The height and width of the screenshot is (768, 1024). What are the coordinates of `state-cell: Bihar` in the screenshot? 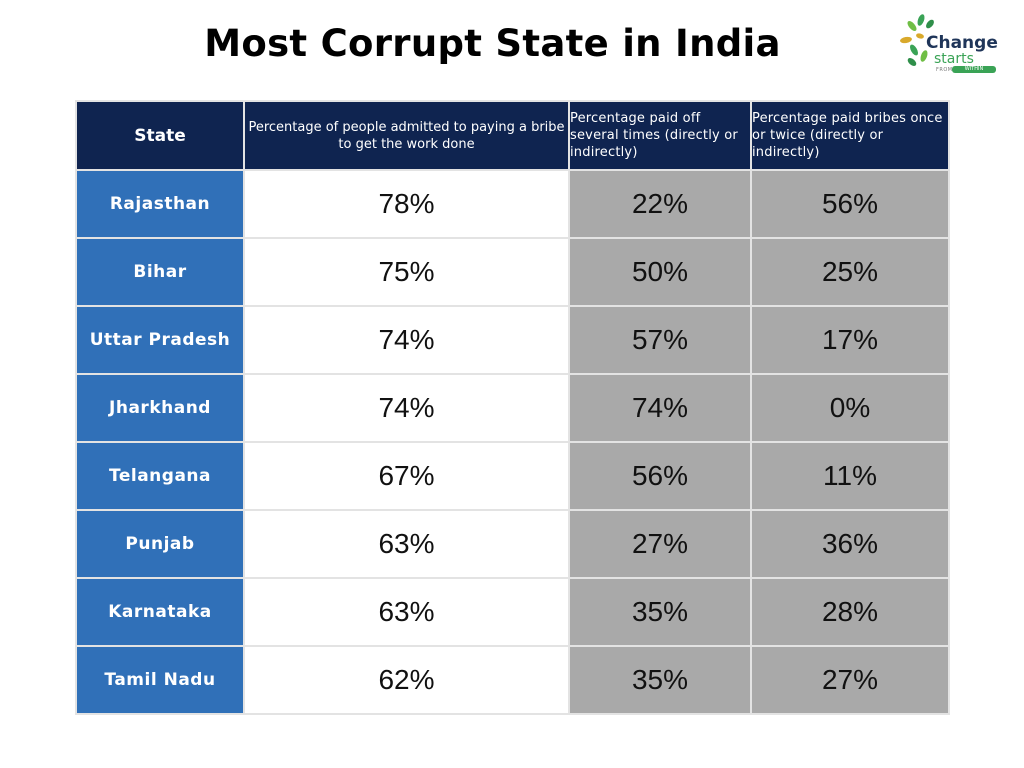 It's located at (160, 272).